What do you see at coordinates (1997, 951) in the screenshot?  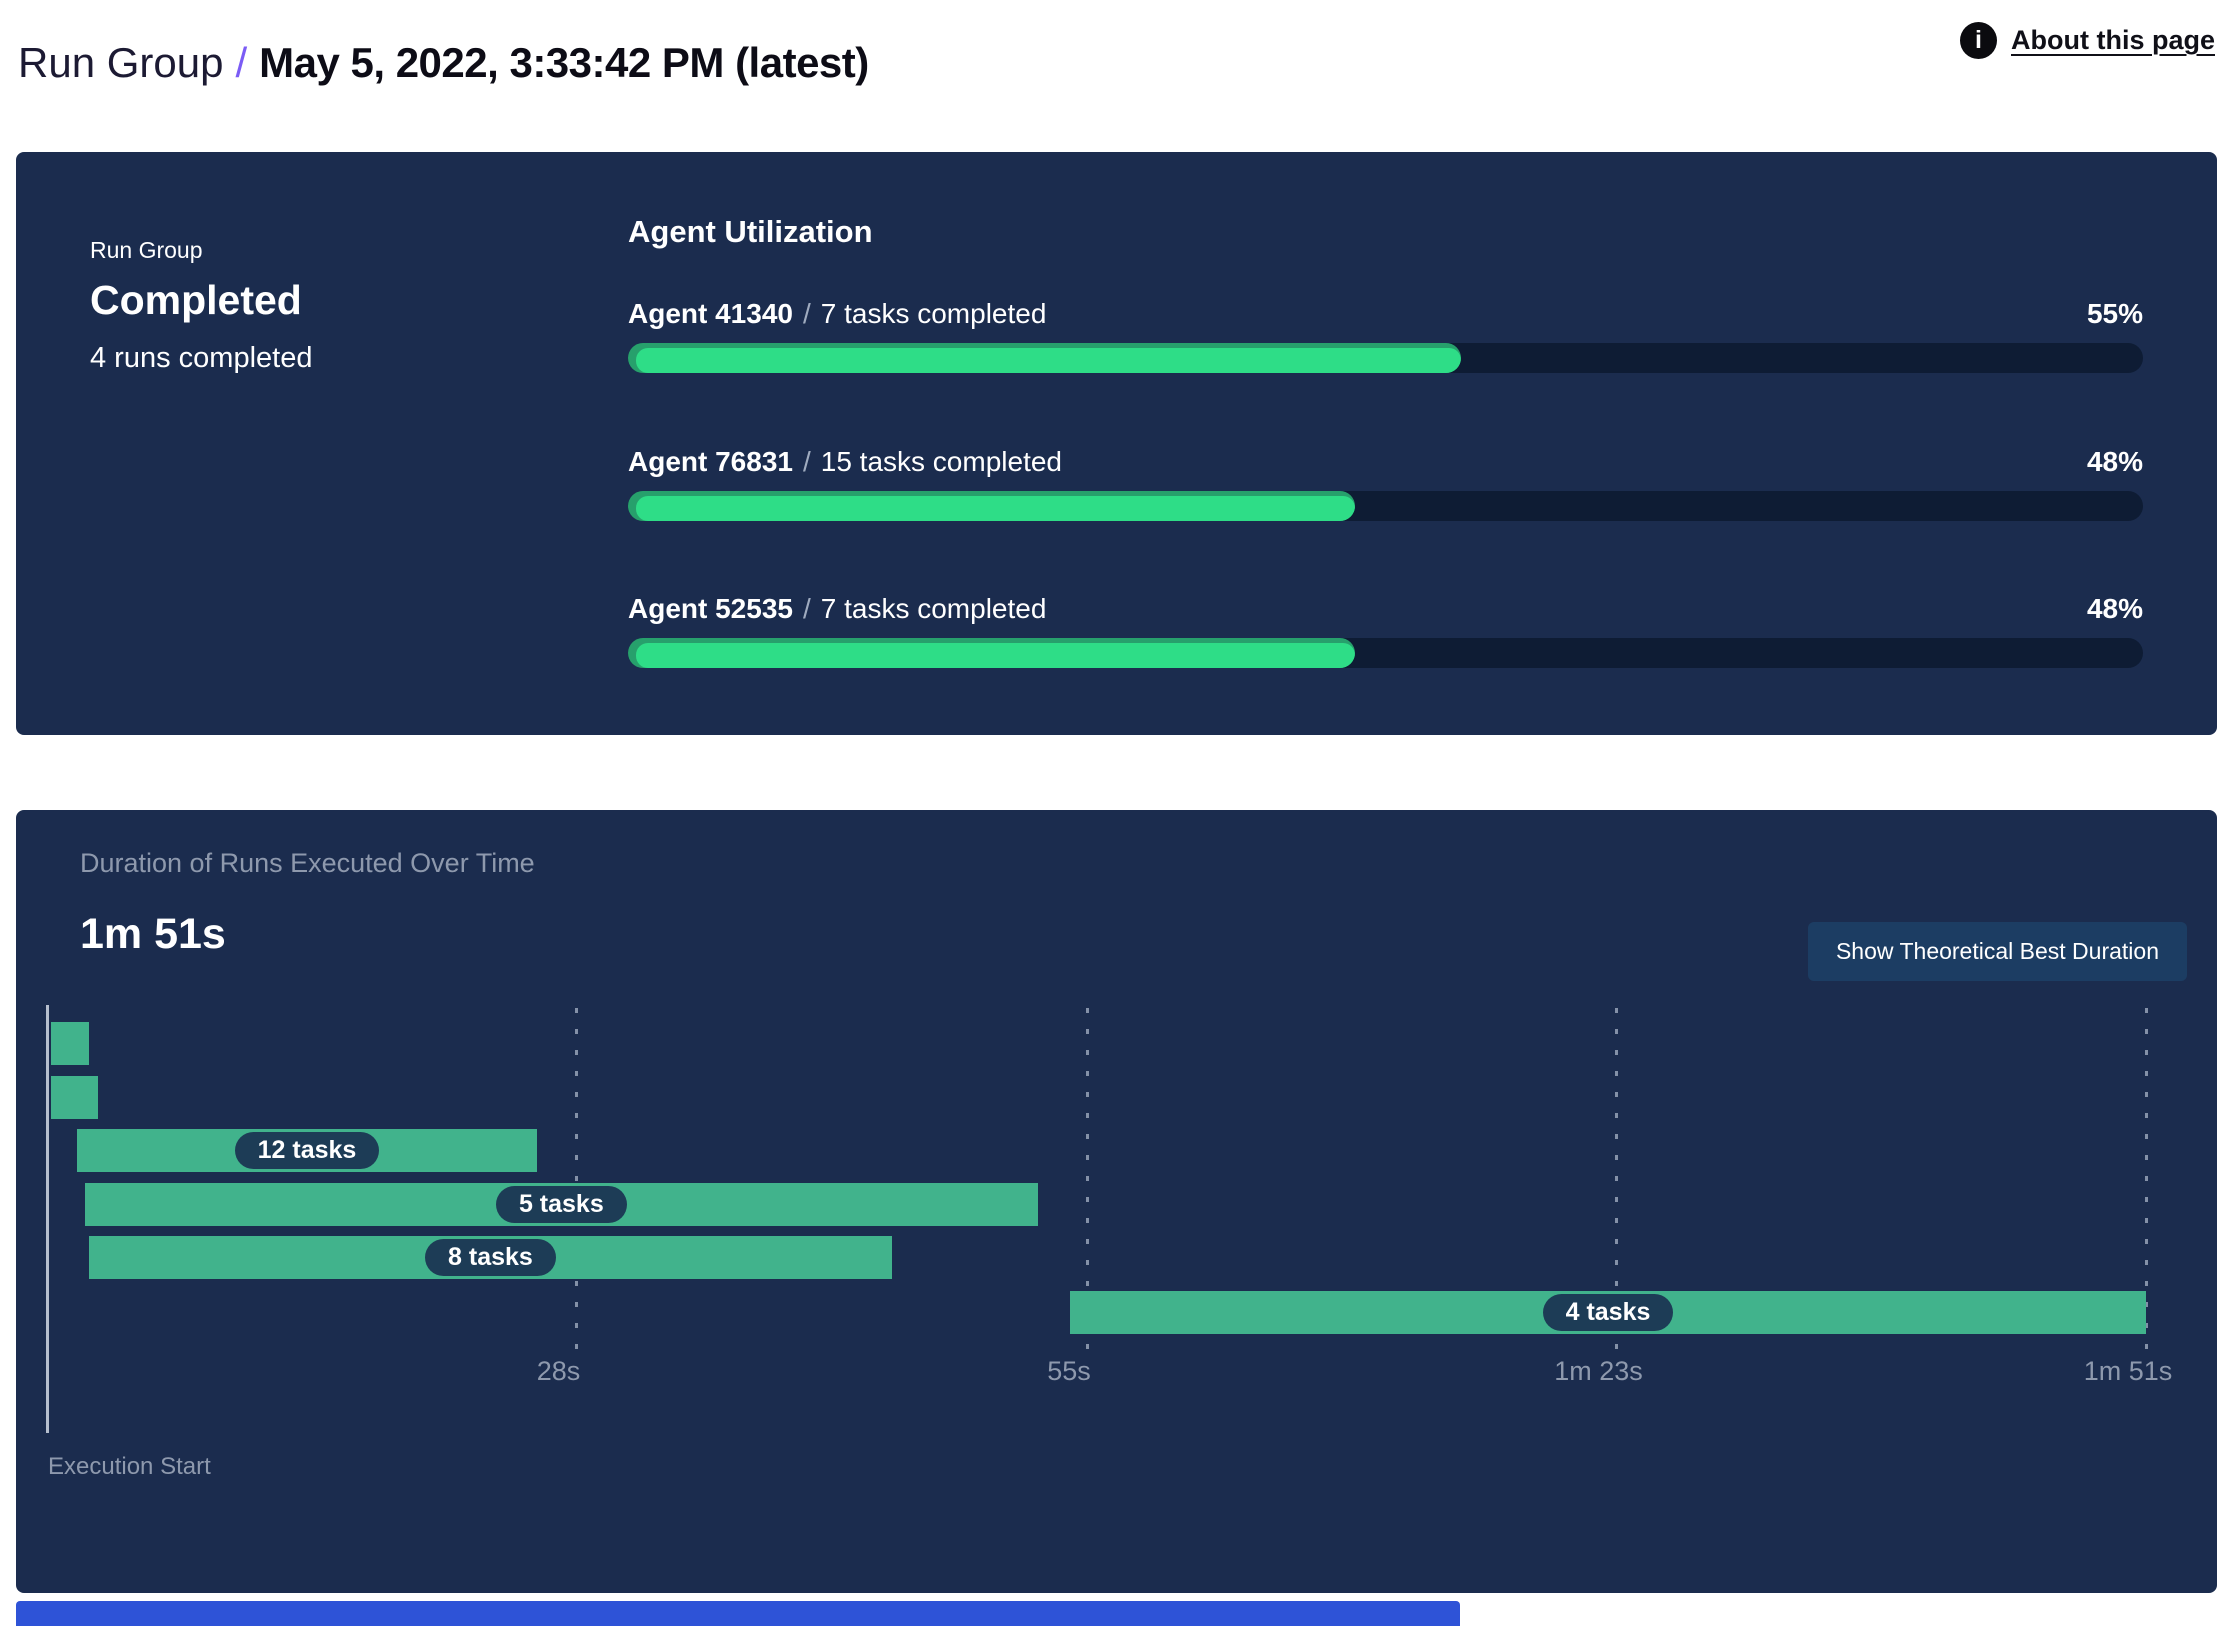 I see `show-theoretical-best-duration-button: Show Theoretical Best Duration` at bounding box center [1997, 951].